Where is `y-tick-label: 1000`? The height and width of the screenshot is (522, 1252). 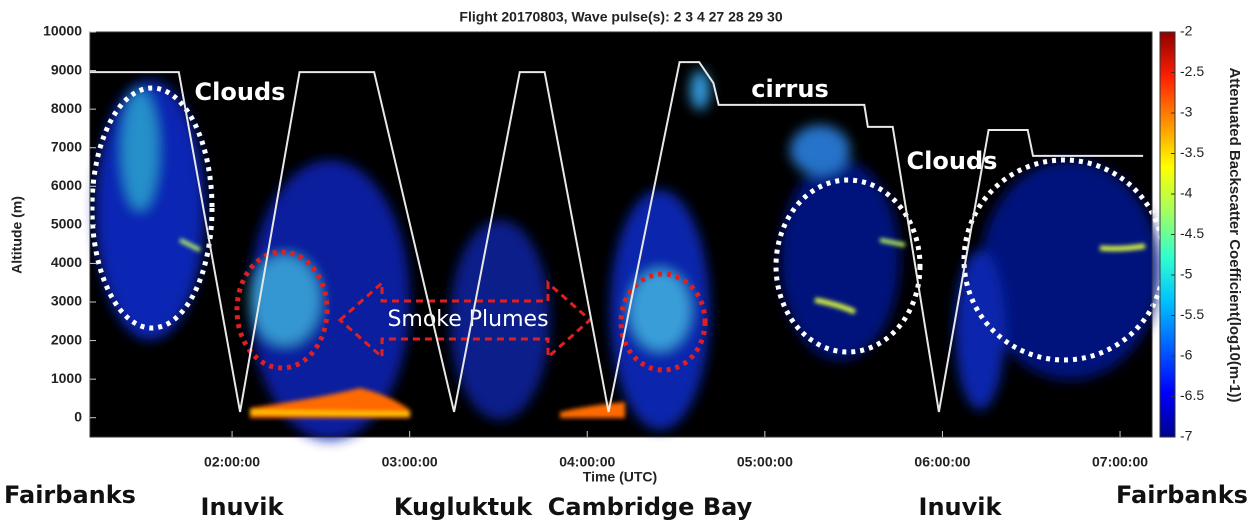 y-tick-label: 1000 is located at coordinates (66, 378).